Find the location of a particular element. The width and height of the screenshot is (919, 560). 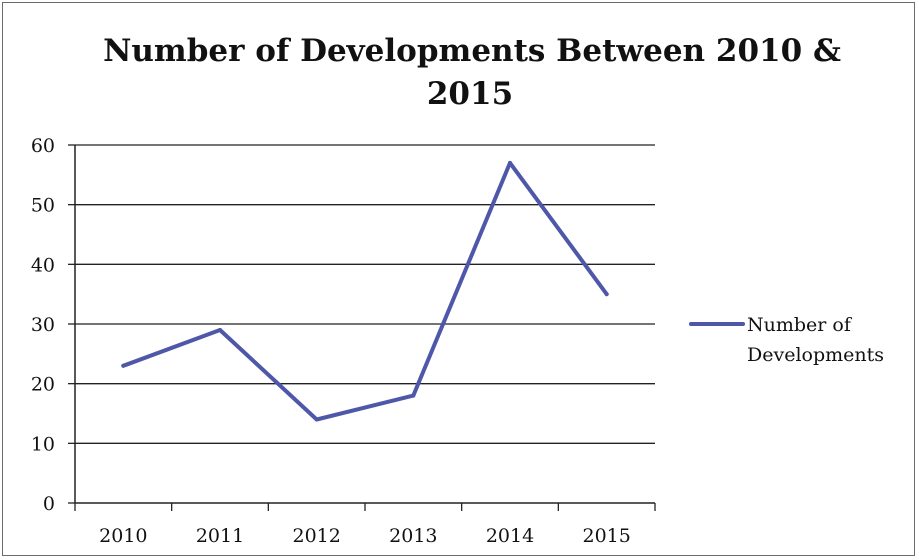

y-tick-label: 30 is located at coordinates (43, 325).